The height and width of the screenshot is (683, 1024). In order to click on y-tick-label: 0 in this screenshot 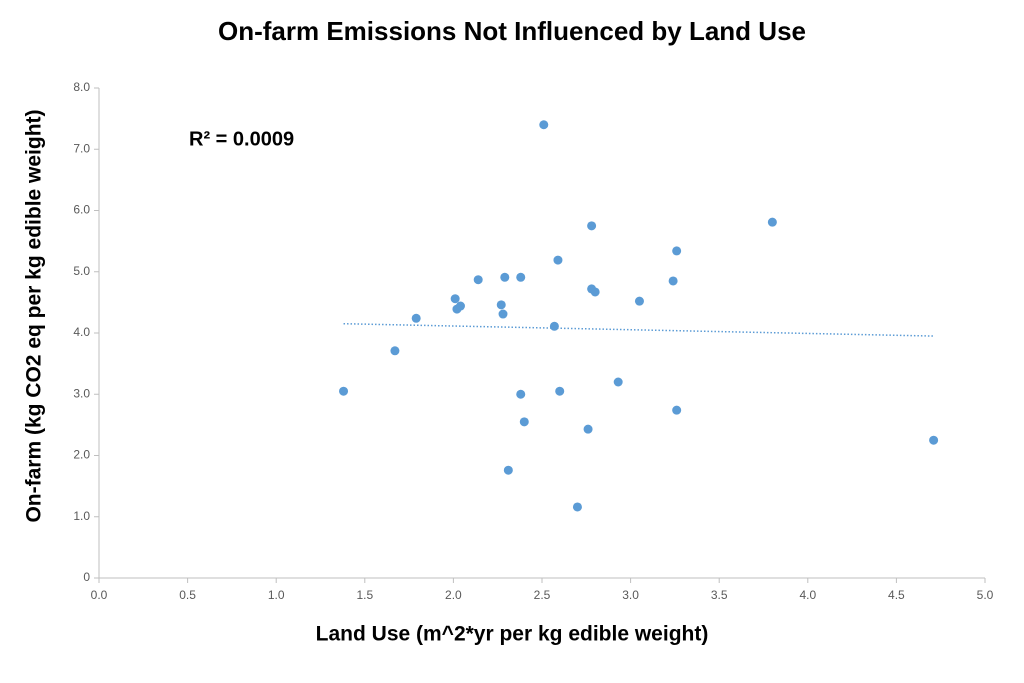, I will do `click(86, 577)`.